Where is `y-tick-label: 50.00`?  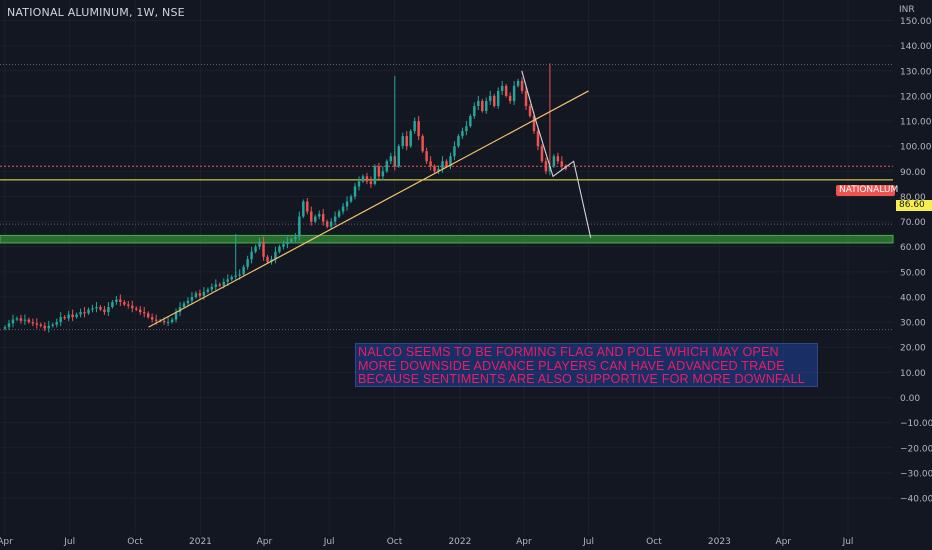 y-tick-label: 50.00 is located at coordinates (913, 273).